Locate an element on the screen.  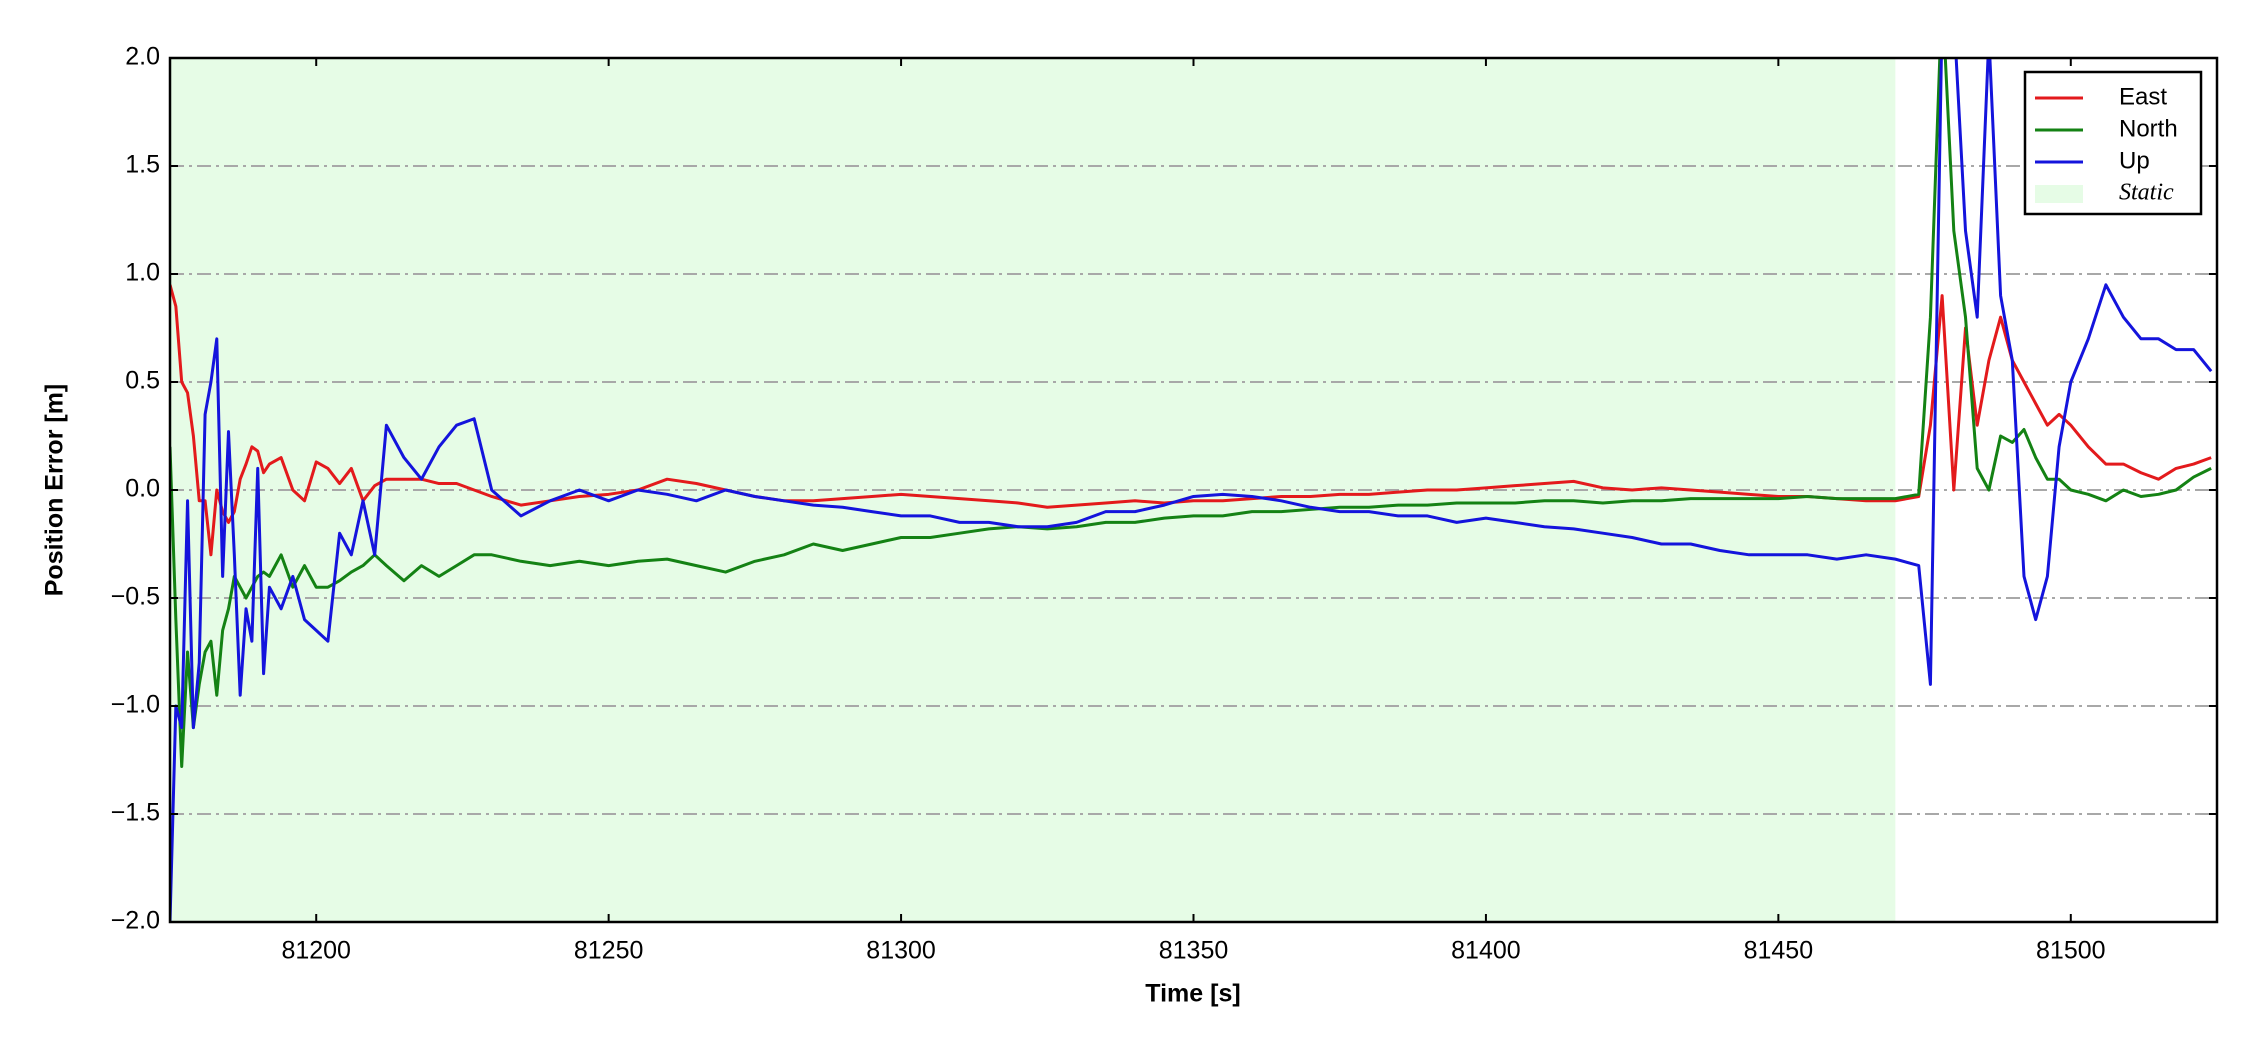
x-tick-label: 81300 is located at coordinates (901, 951).